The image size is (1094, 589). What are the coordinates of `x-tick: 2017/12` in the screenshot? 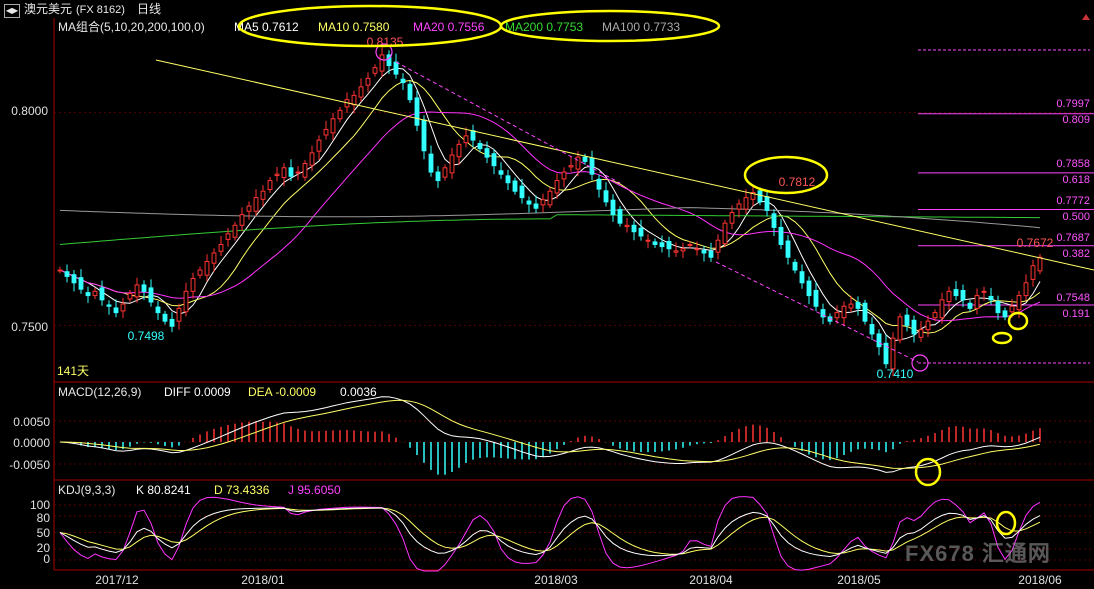 It's located at (117, 580).